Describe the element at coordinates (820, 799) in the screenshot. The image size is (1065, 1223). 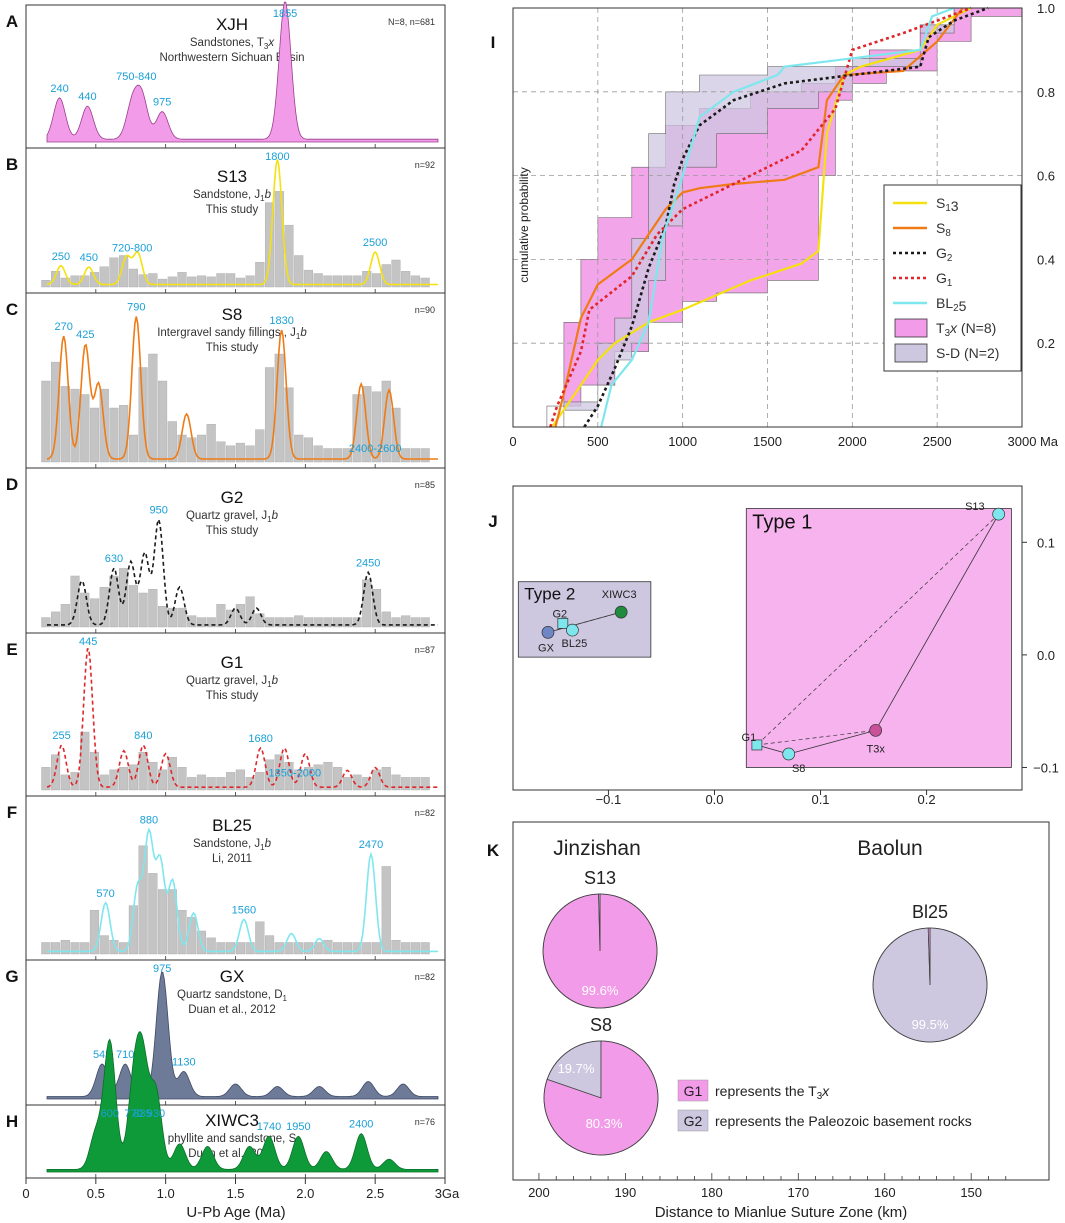
I see `x-tick-label: 0.1` at that location.